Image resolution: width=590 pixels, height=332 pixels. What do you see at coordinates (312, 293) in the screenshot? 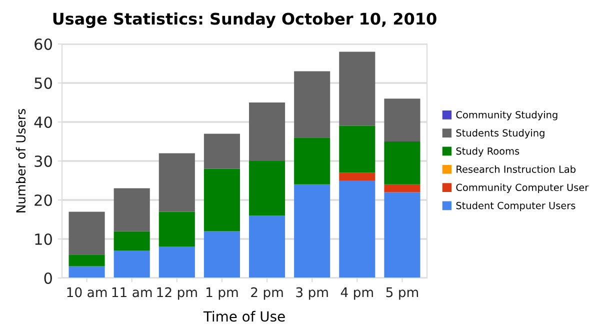
I see `x-tick-label: 3 pm` at bounding box center [312, 293].